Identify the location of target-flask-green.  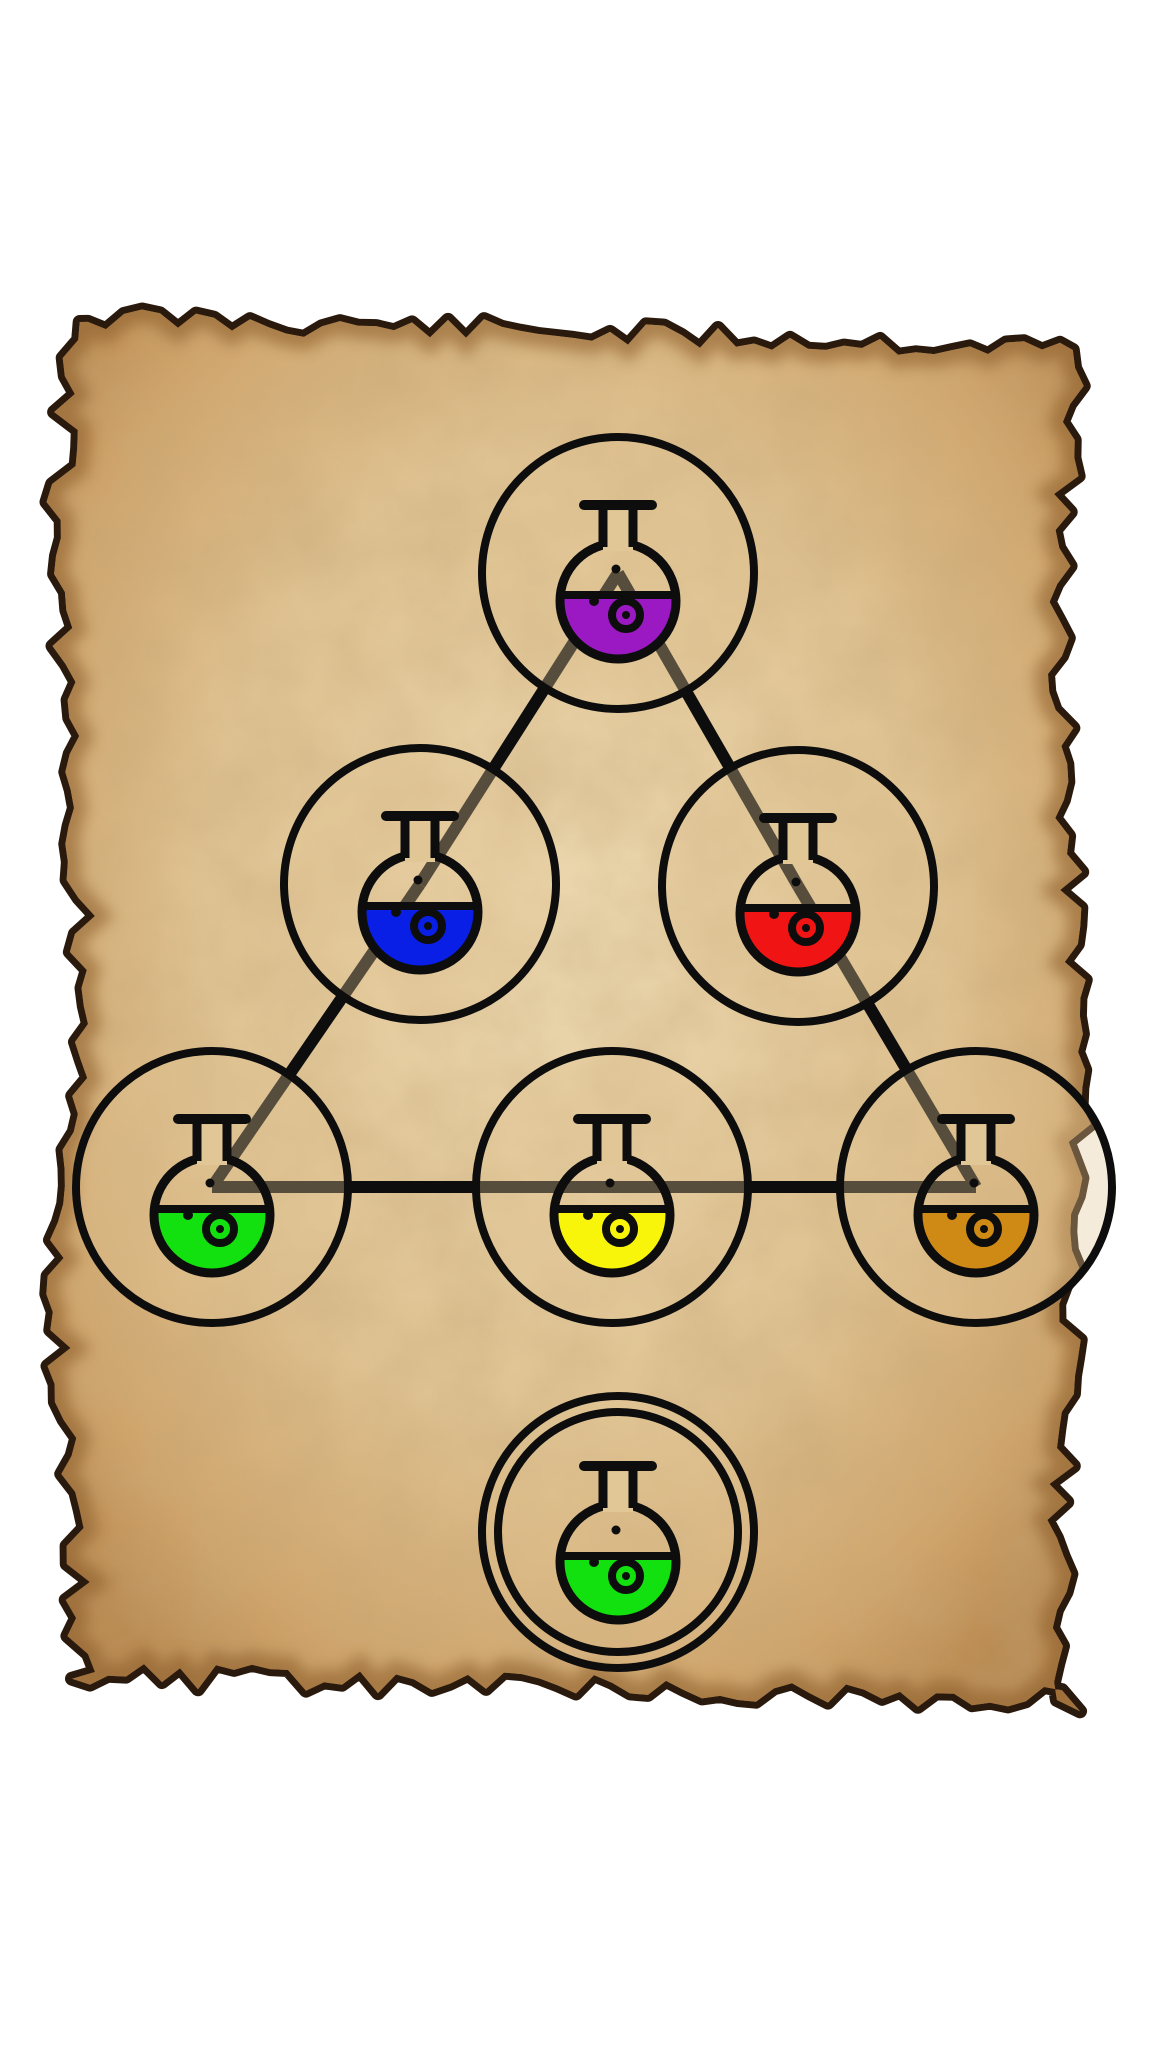
(618, 1532).